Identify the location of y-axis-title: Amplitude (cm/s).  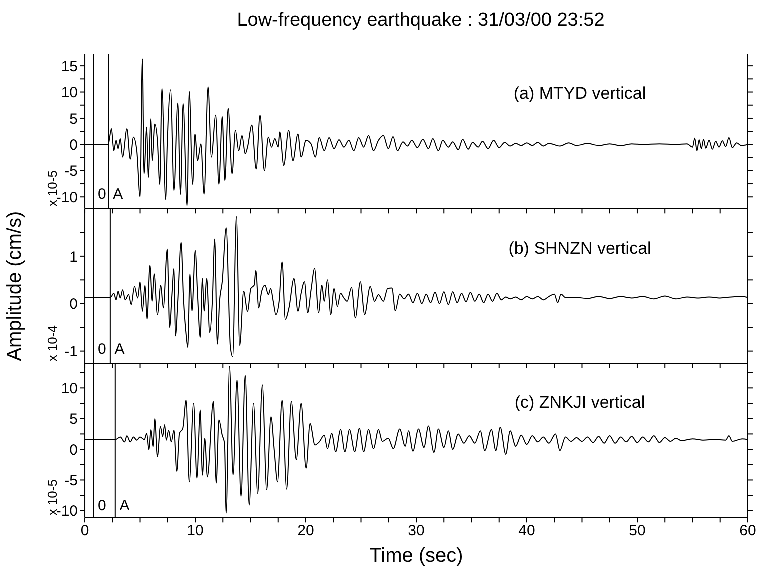
(15, 286).